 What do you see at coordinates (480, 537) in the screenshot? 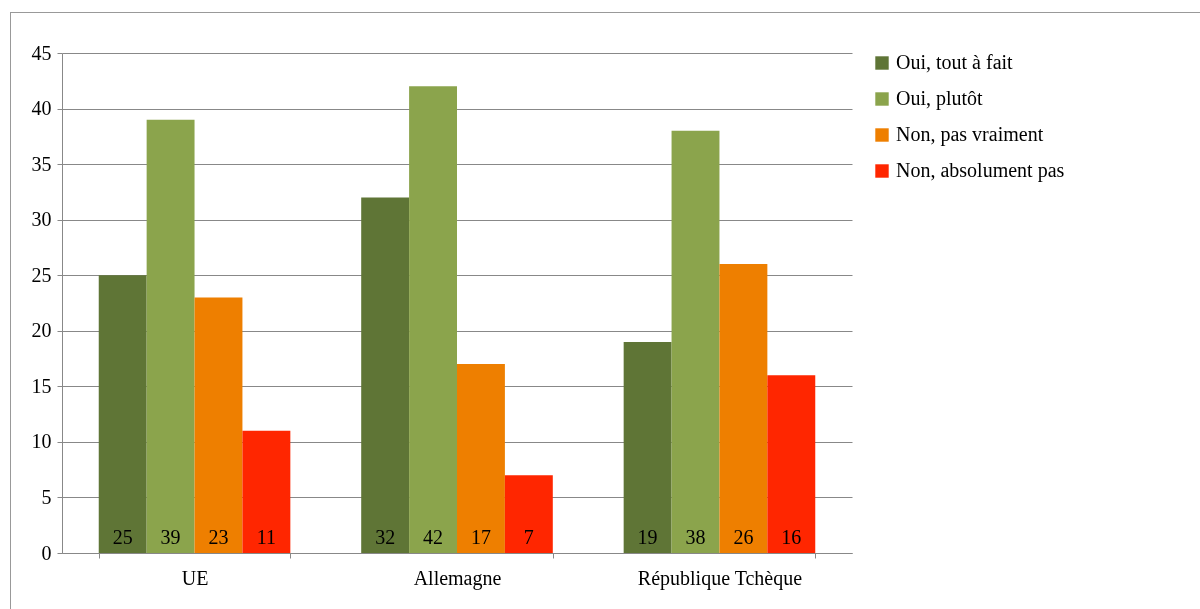
I see `data-label: 17` at bounding box center [480, 537].